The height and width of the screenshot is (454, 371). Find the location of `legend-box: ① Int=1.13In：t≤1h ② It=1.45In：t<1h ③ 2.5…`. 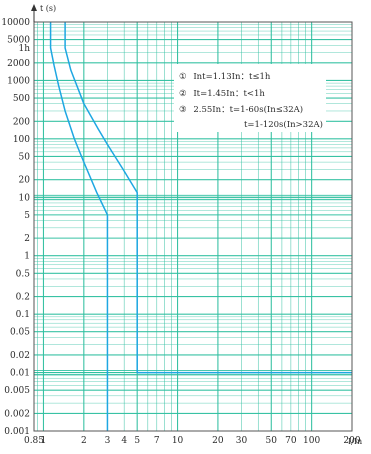

legend-box: ① Int=1.13In：t≤1h ② It=1.45In：t<1h ③ 2.5… is located at coordinates (250, 98).